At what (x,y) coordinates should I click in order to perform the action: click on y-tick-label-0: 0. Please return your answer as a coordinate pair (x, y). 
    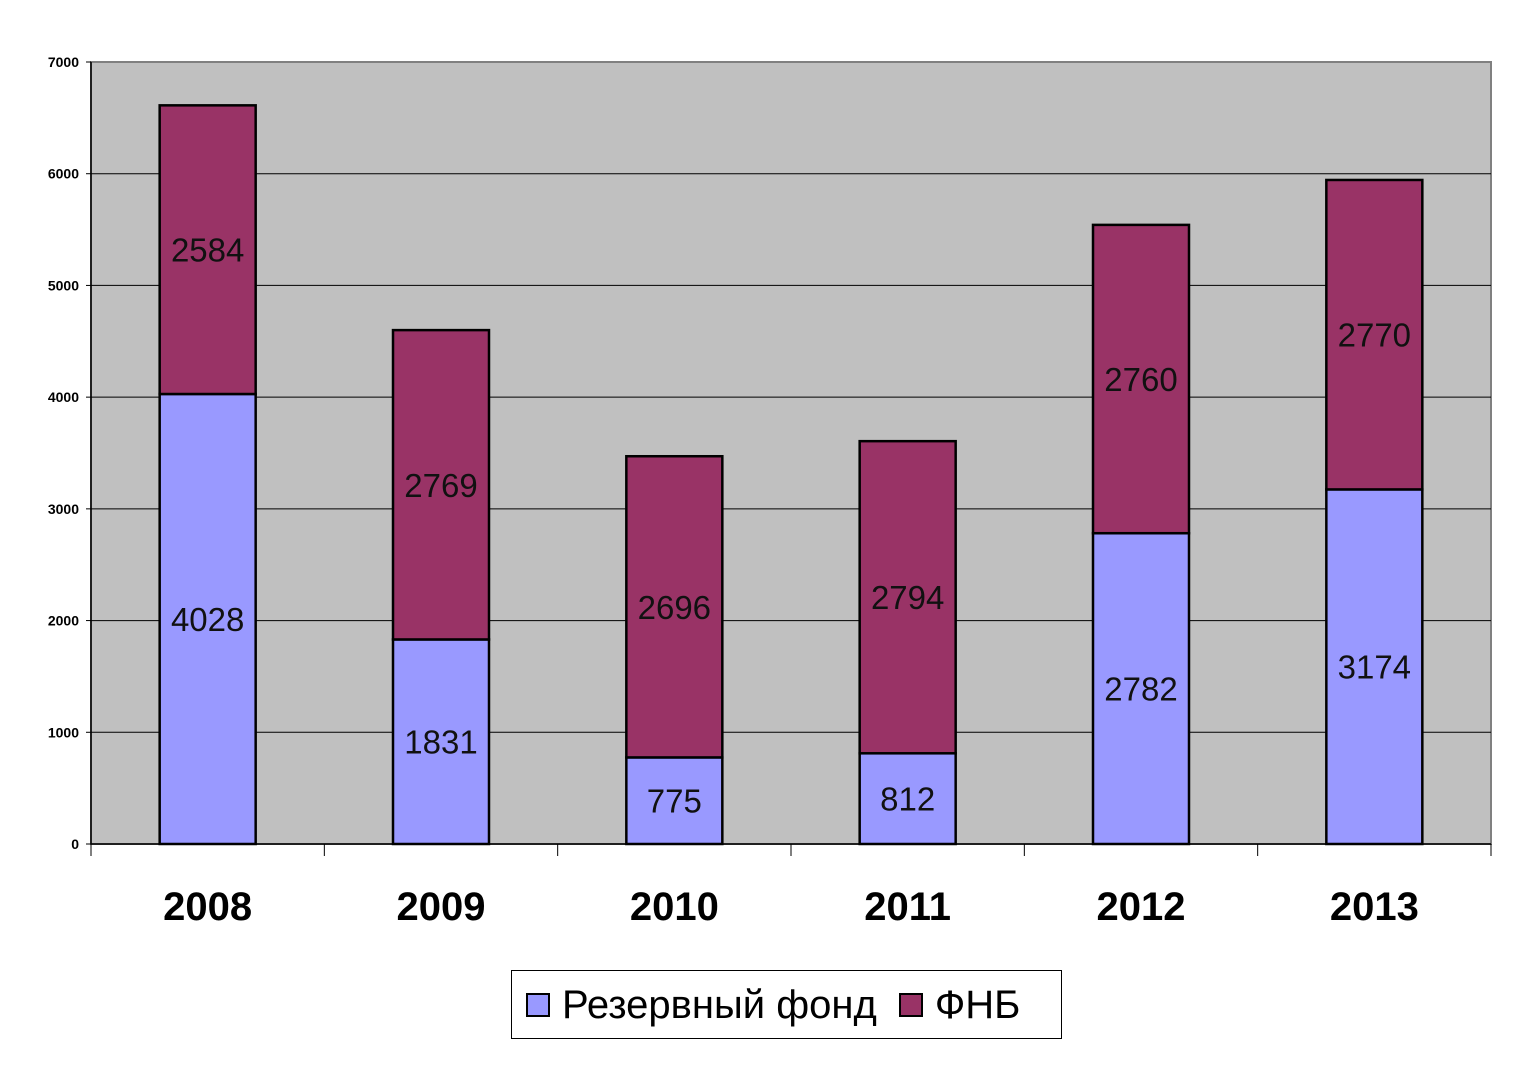
    Looking at the image, I should click on (75, 844).